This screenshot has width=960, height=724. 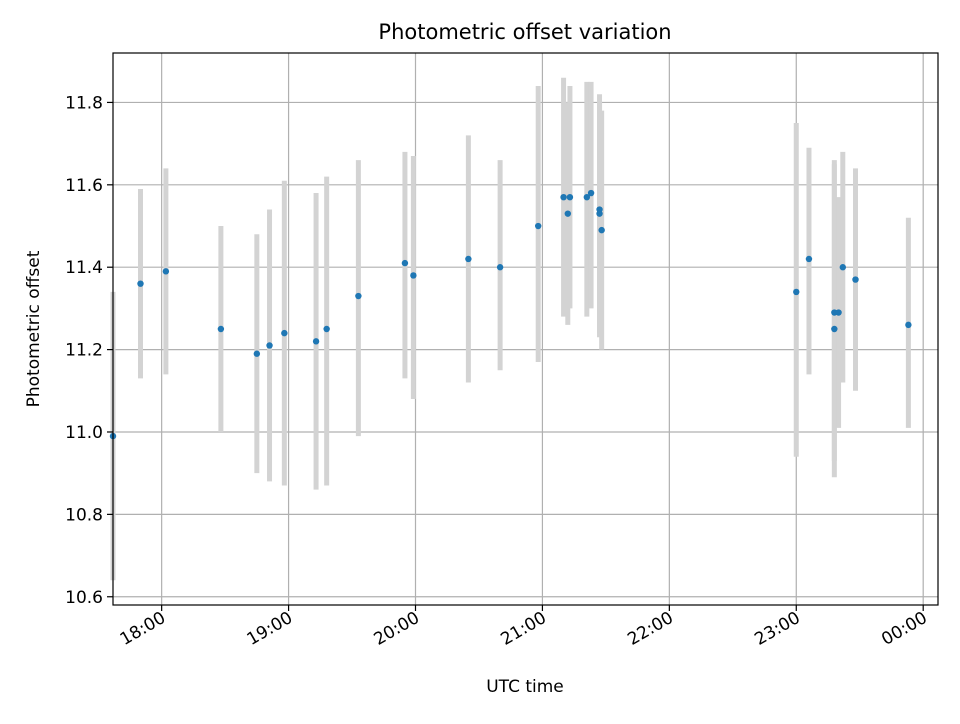 I want to click on y-axis-label: Photometric offset, so click(x=34, y=328).